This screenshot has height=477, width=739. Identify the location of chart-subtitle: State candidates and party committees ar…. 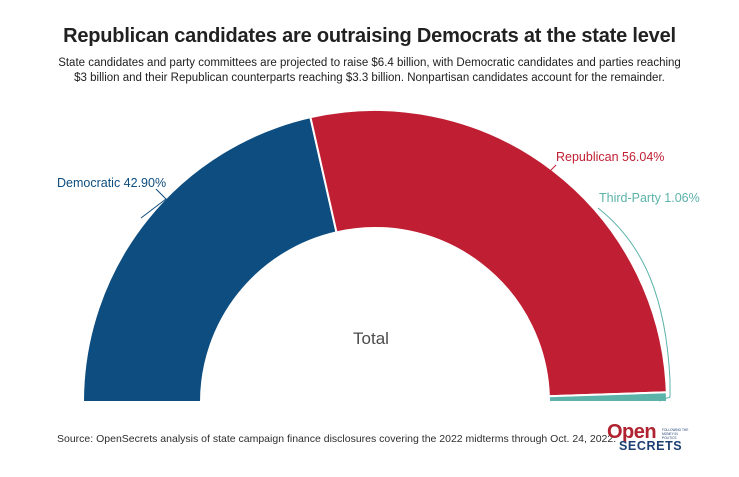
(369, 70).